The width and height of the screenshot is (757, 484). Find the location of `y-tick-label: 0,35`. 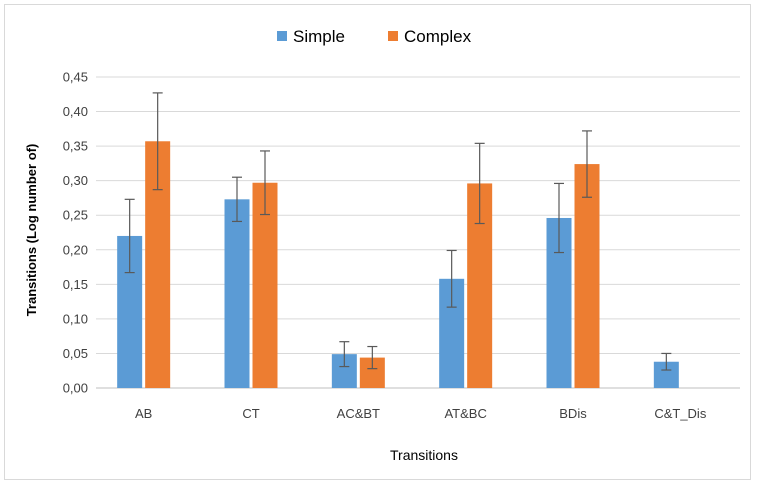

y-tick-label: 0,35 is located at coordinates (75, 146).